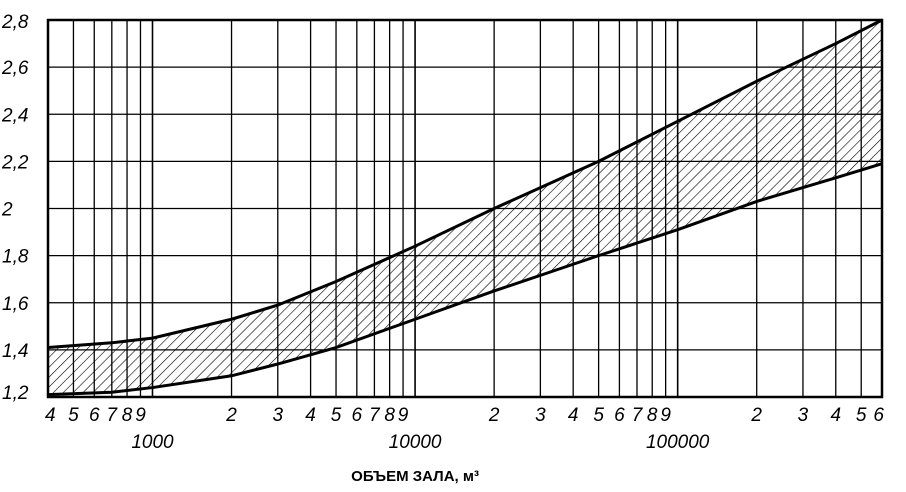 The height and width of the screenshot is (492, 906). Describe the element at coordinates (15, 351) in the screenshot. I see `y-tick-label: 1,4` at that location.